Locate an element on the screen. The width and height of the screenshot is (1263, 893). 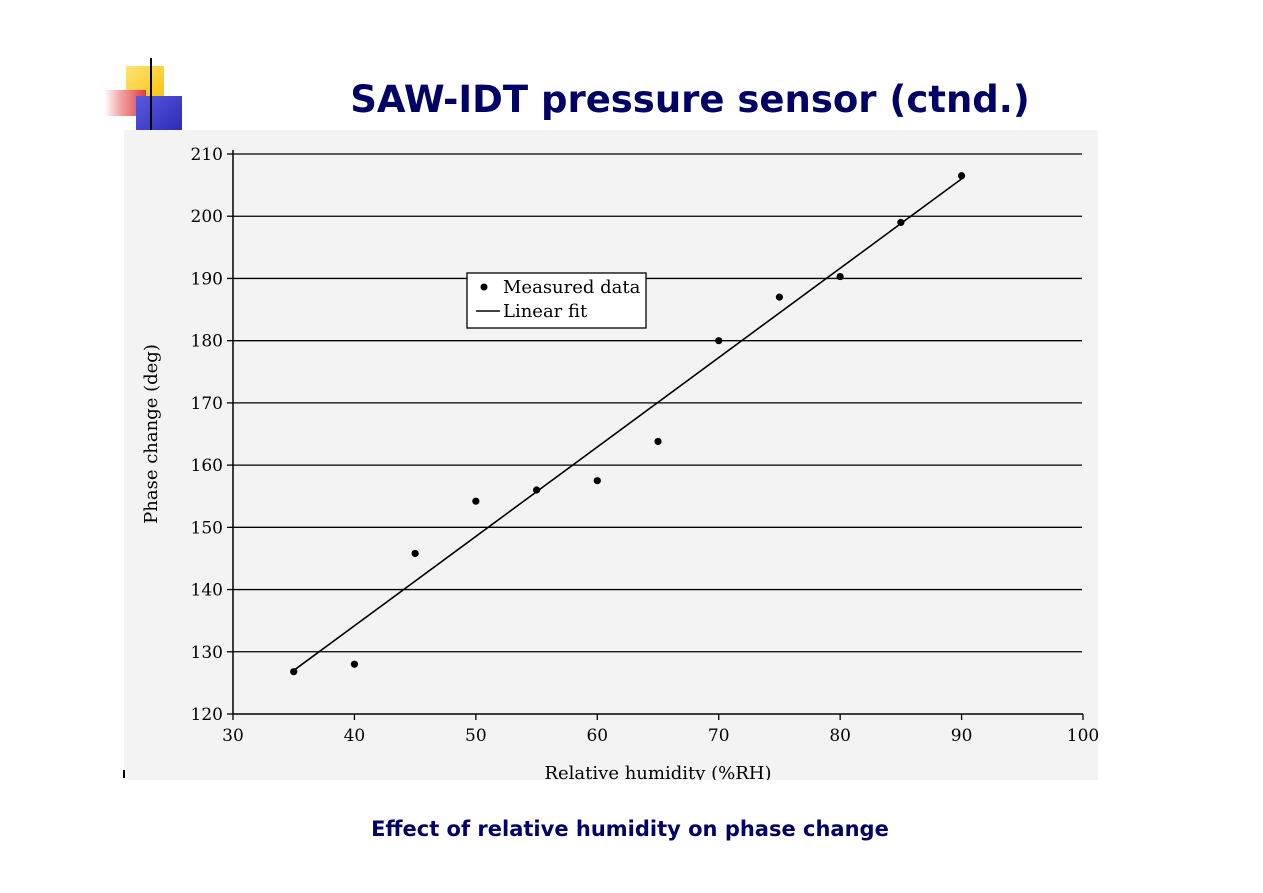
slide-logo-icon is located at coordinates (145, 98).